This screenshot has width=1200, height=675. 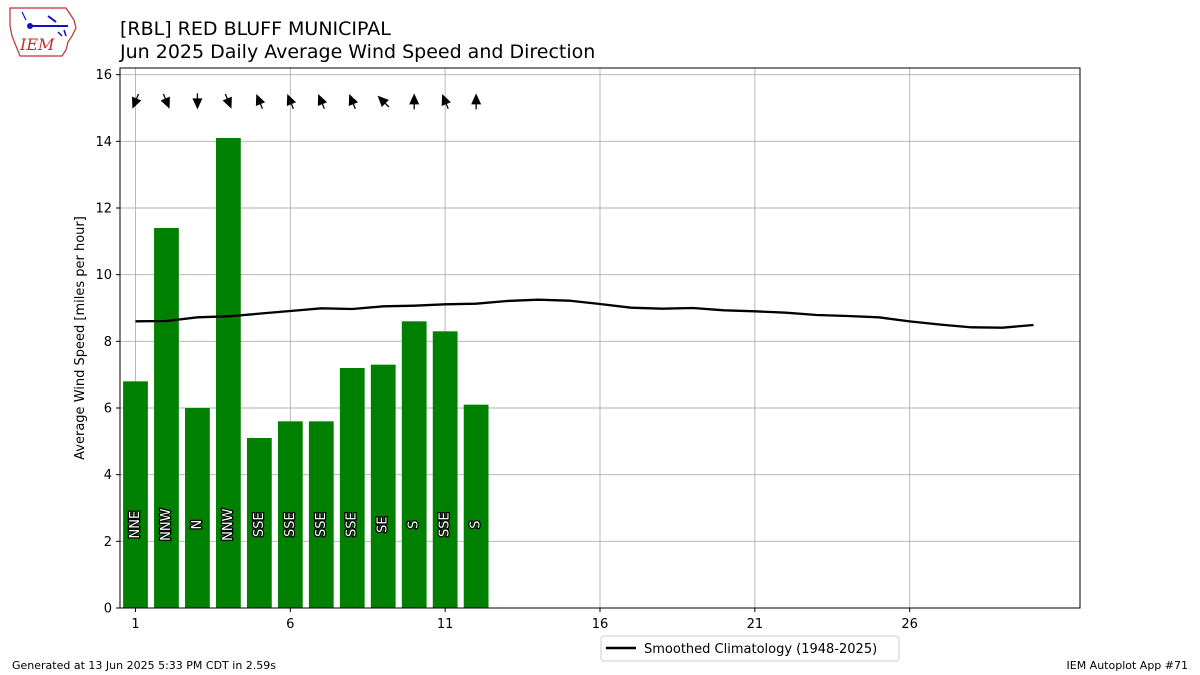 What do you see at coordinates (476, 525) in the screenshot?
I see `direction-label-day-12: S` at bounding box center [476, 525].